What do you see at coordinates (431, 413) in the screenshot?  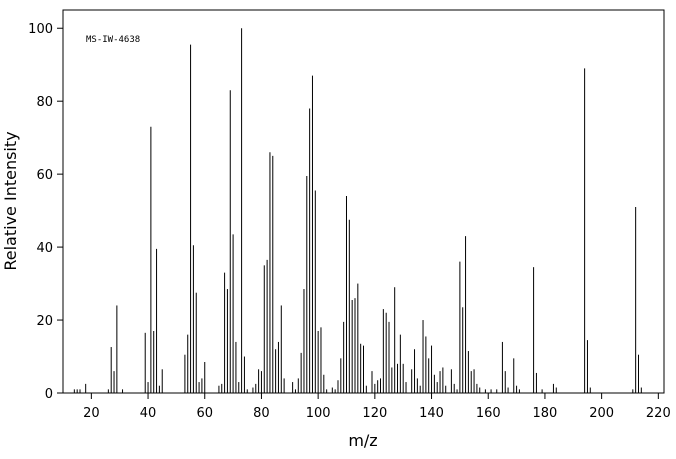 I see `x-tick-label: 140` at bounding box center [431, 413].